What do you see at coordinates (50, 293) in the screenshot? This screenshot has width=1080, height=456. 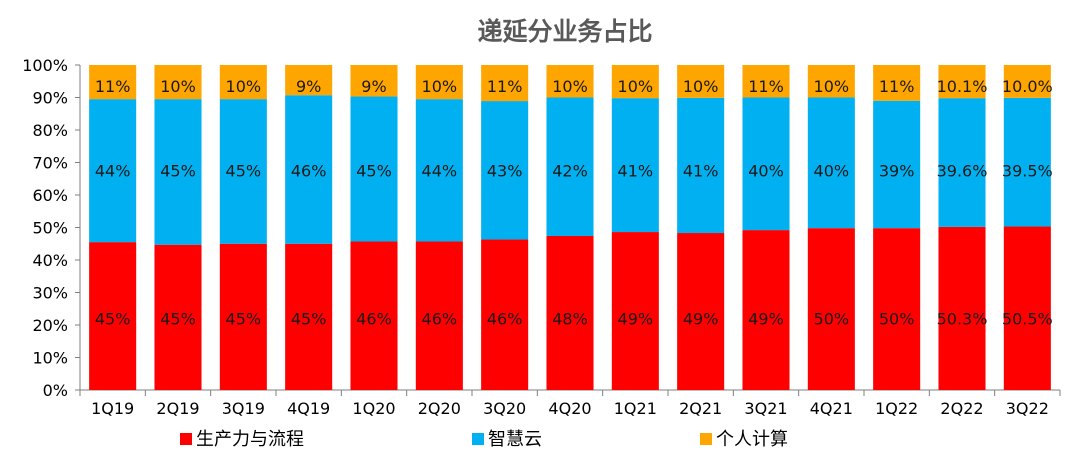 I see `y-tick-label: 30%` at bounding box center [50, 293].